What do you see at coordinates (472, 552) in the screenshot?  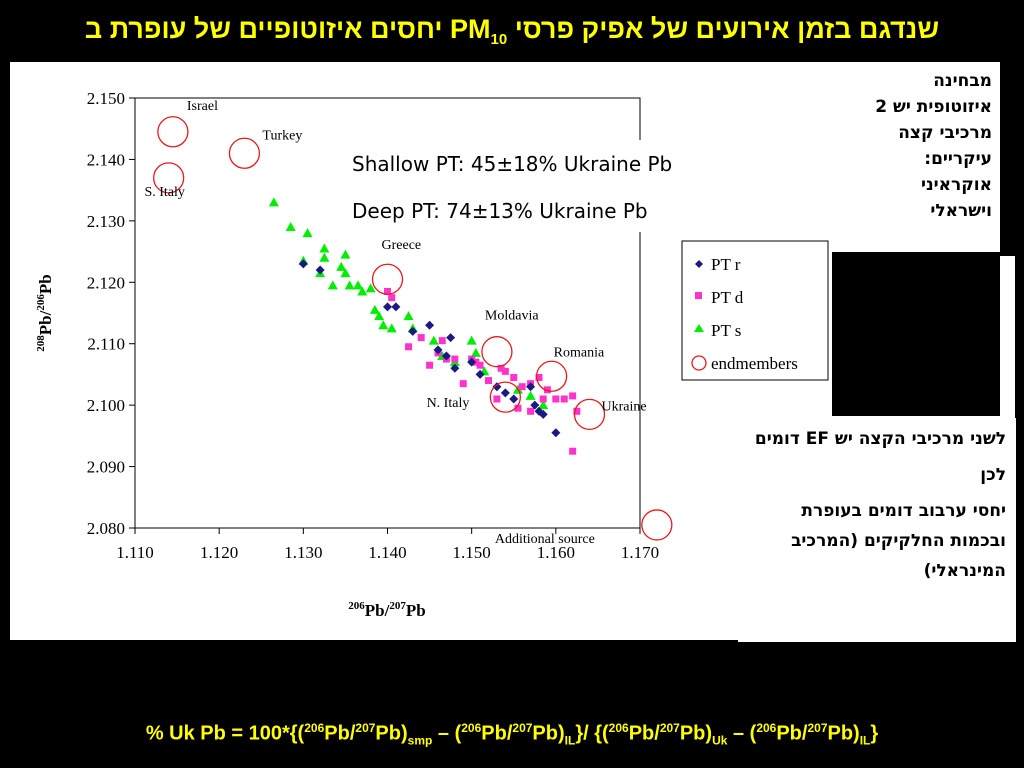 I see `x-tick-label: 1.150` at bounding box center [472, 552].